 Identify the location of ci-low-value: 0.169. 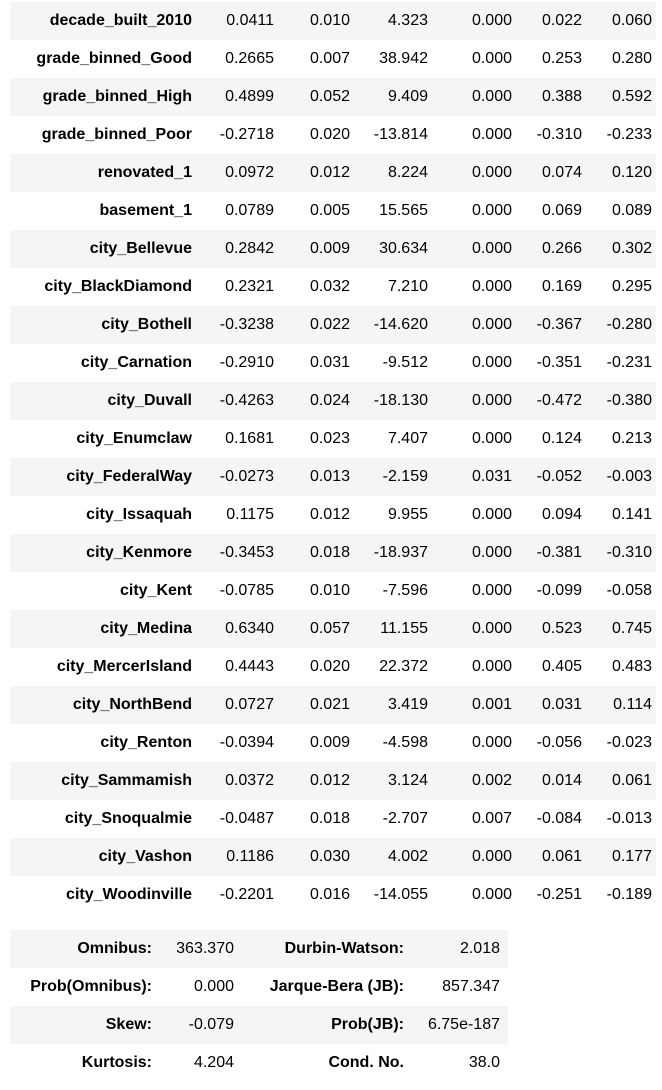
(561, 286).